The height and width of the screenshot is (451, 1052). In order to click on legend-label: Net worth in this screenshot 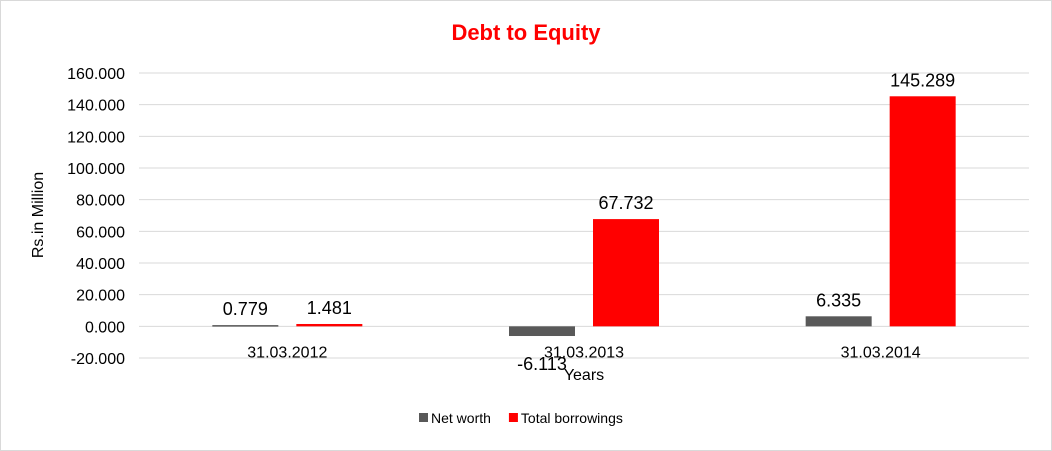, I will do `click(461, 418)`.